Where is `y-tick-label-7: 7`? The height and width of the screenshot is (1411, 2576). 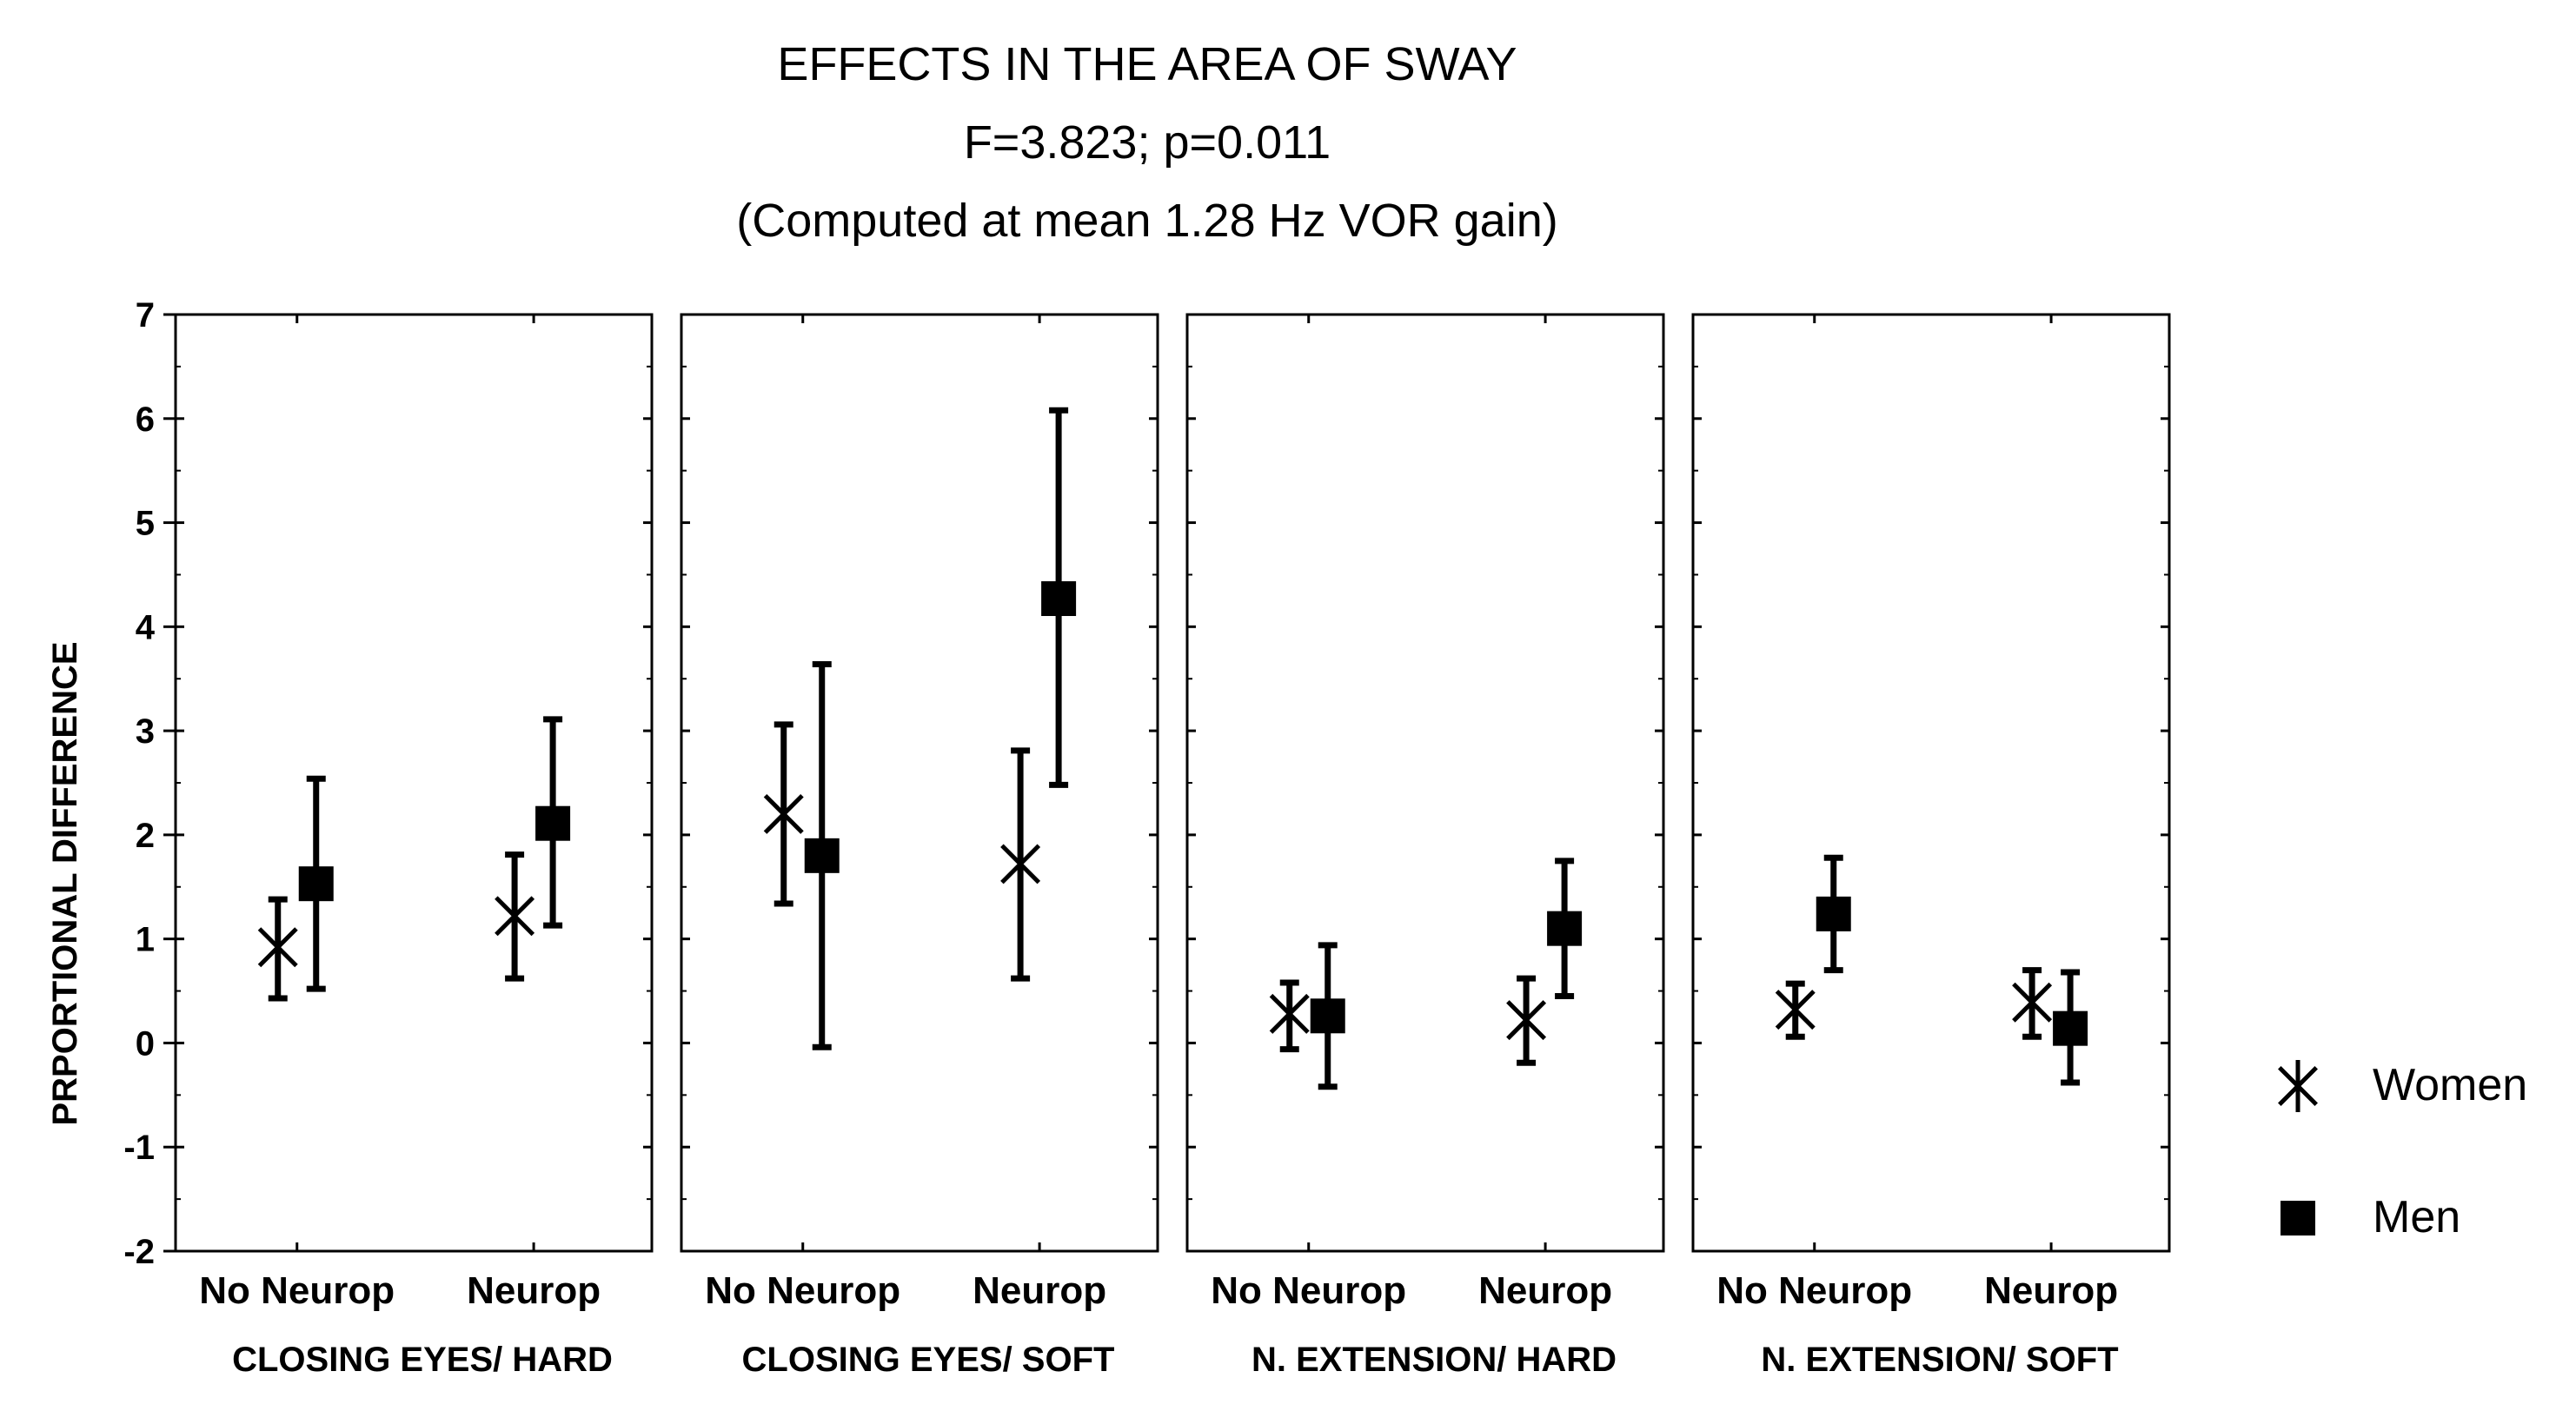 y-tick-label-7: 7 is located at coordinates (145, 315).